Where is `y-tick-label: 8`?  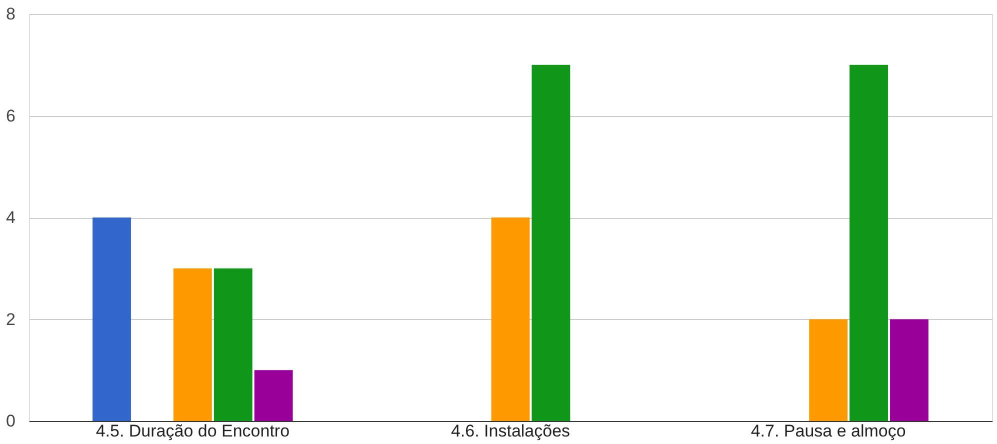
y-tick-label: 8 is located at coordinates (11, 14).